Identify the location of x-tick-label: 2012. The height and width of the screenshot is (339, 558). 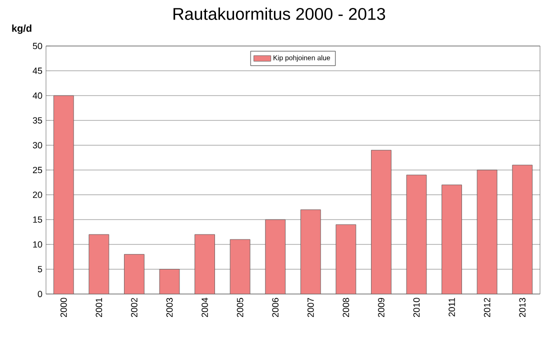
(487, 308).